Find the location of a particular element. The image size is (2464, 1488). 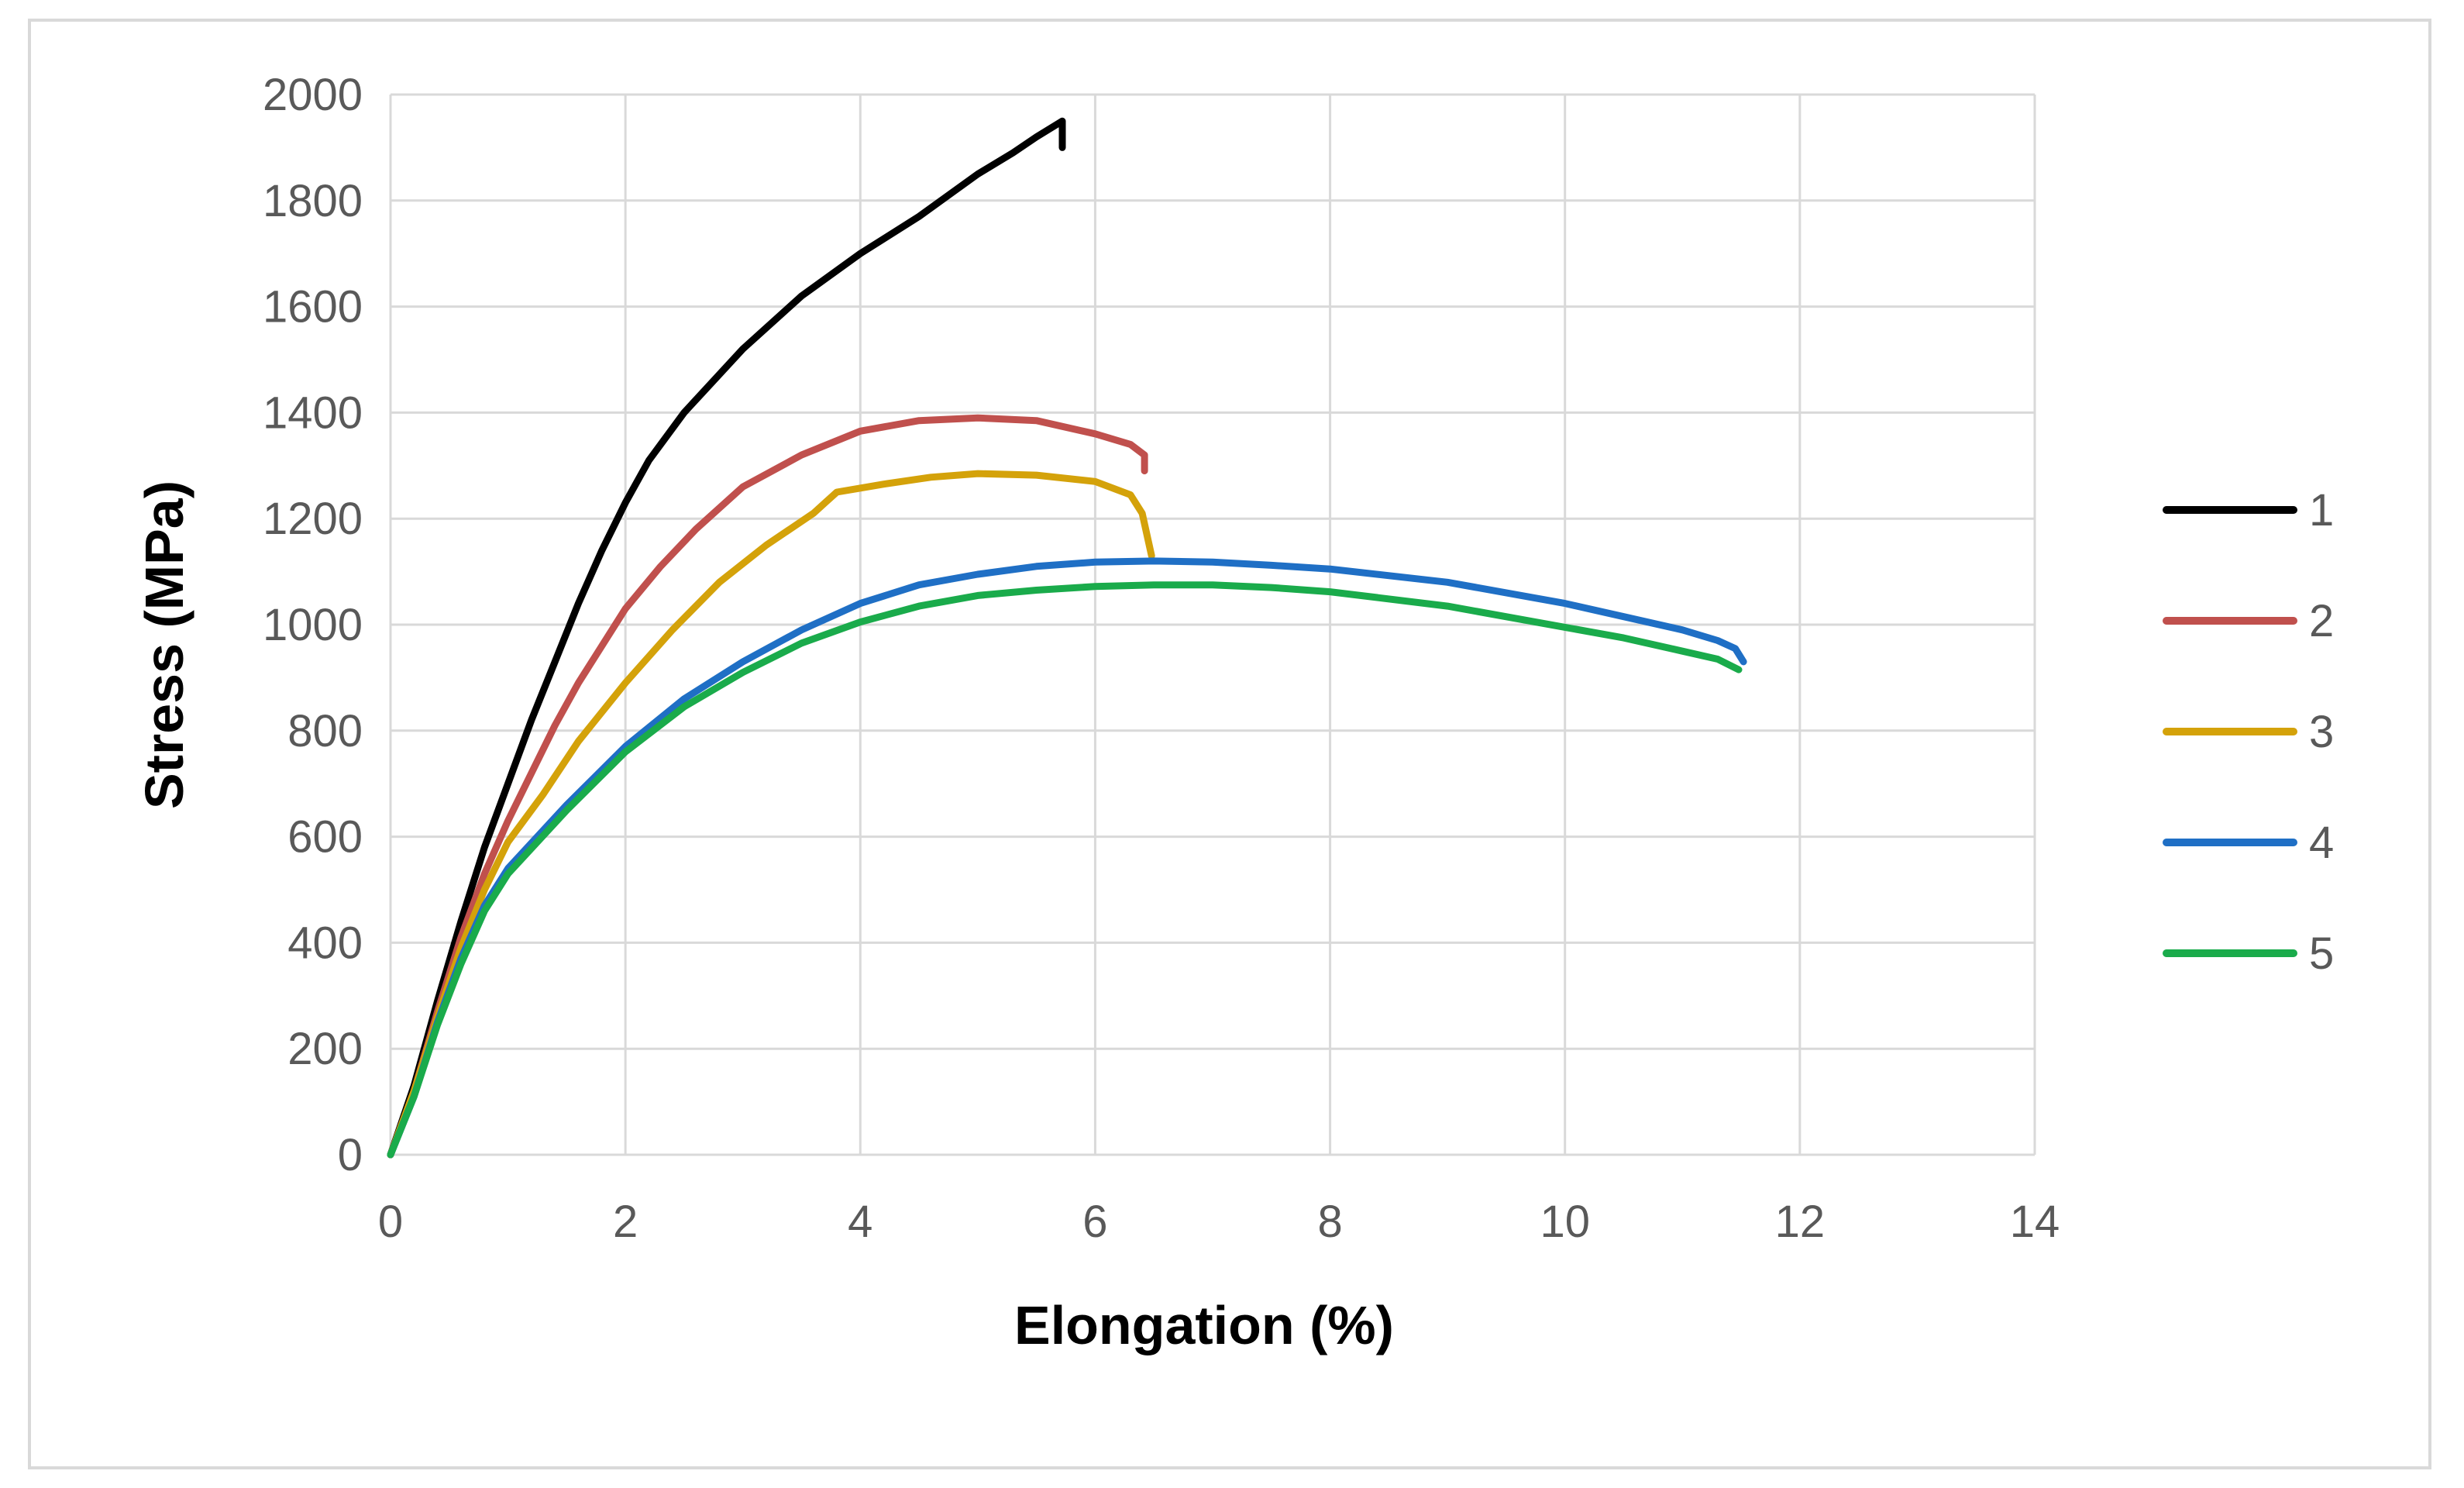

legend-label-1: 1 is located at coordinates (2321, 511).